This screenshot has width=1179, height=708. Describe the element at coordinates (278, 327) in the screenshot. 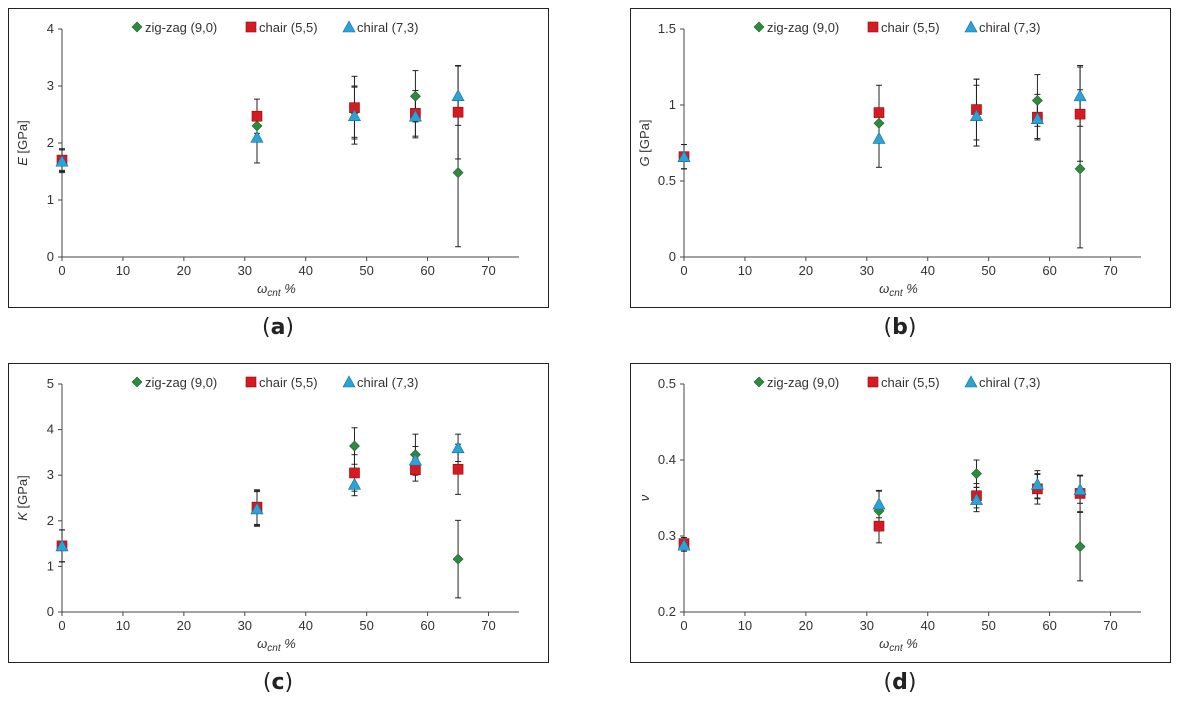

I see `caption-a: (a)` at that location.